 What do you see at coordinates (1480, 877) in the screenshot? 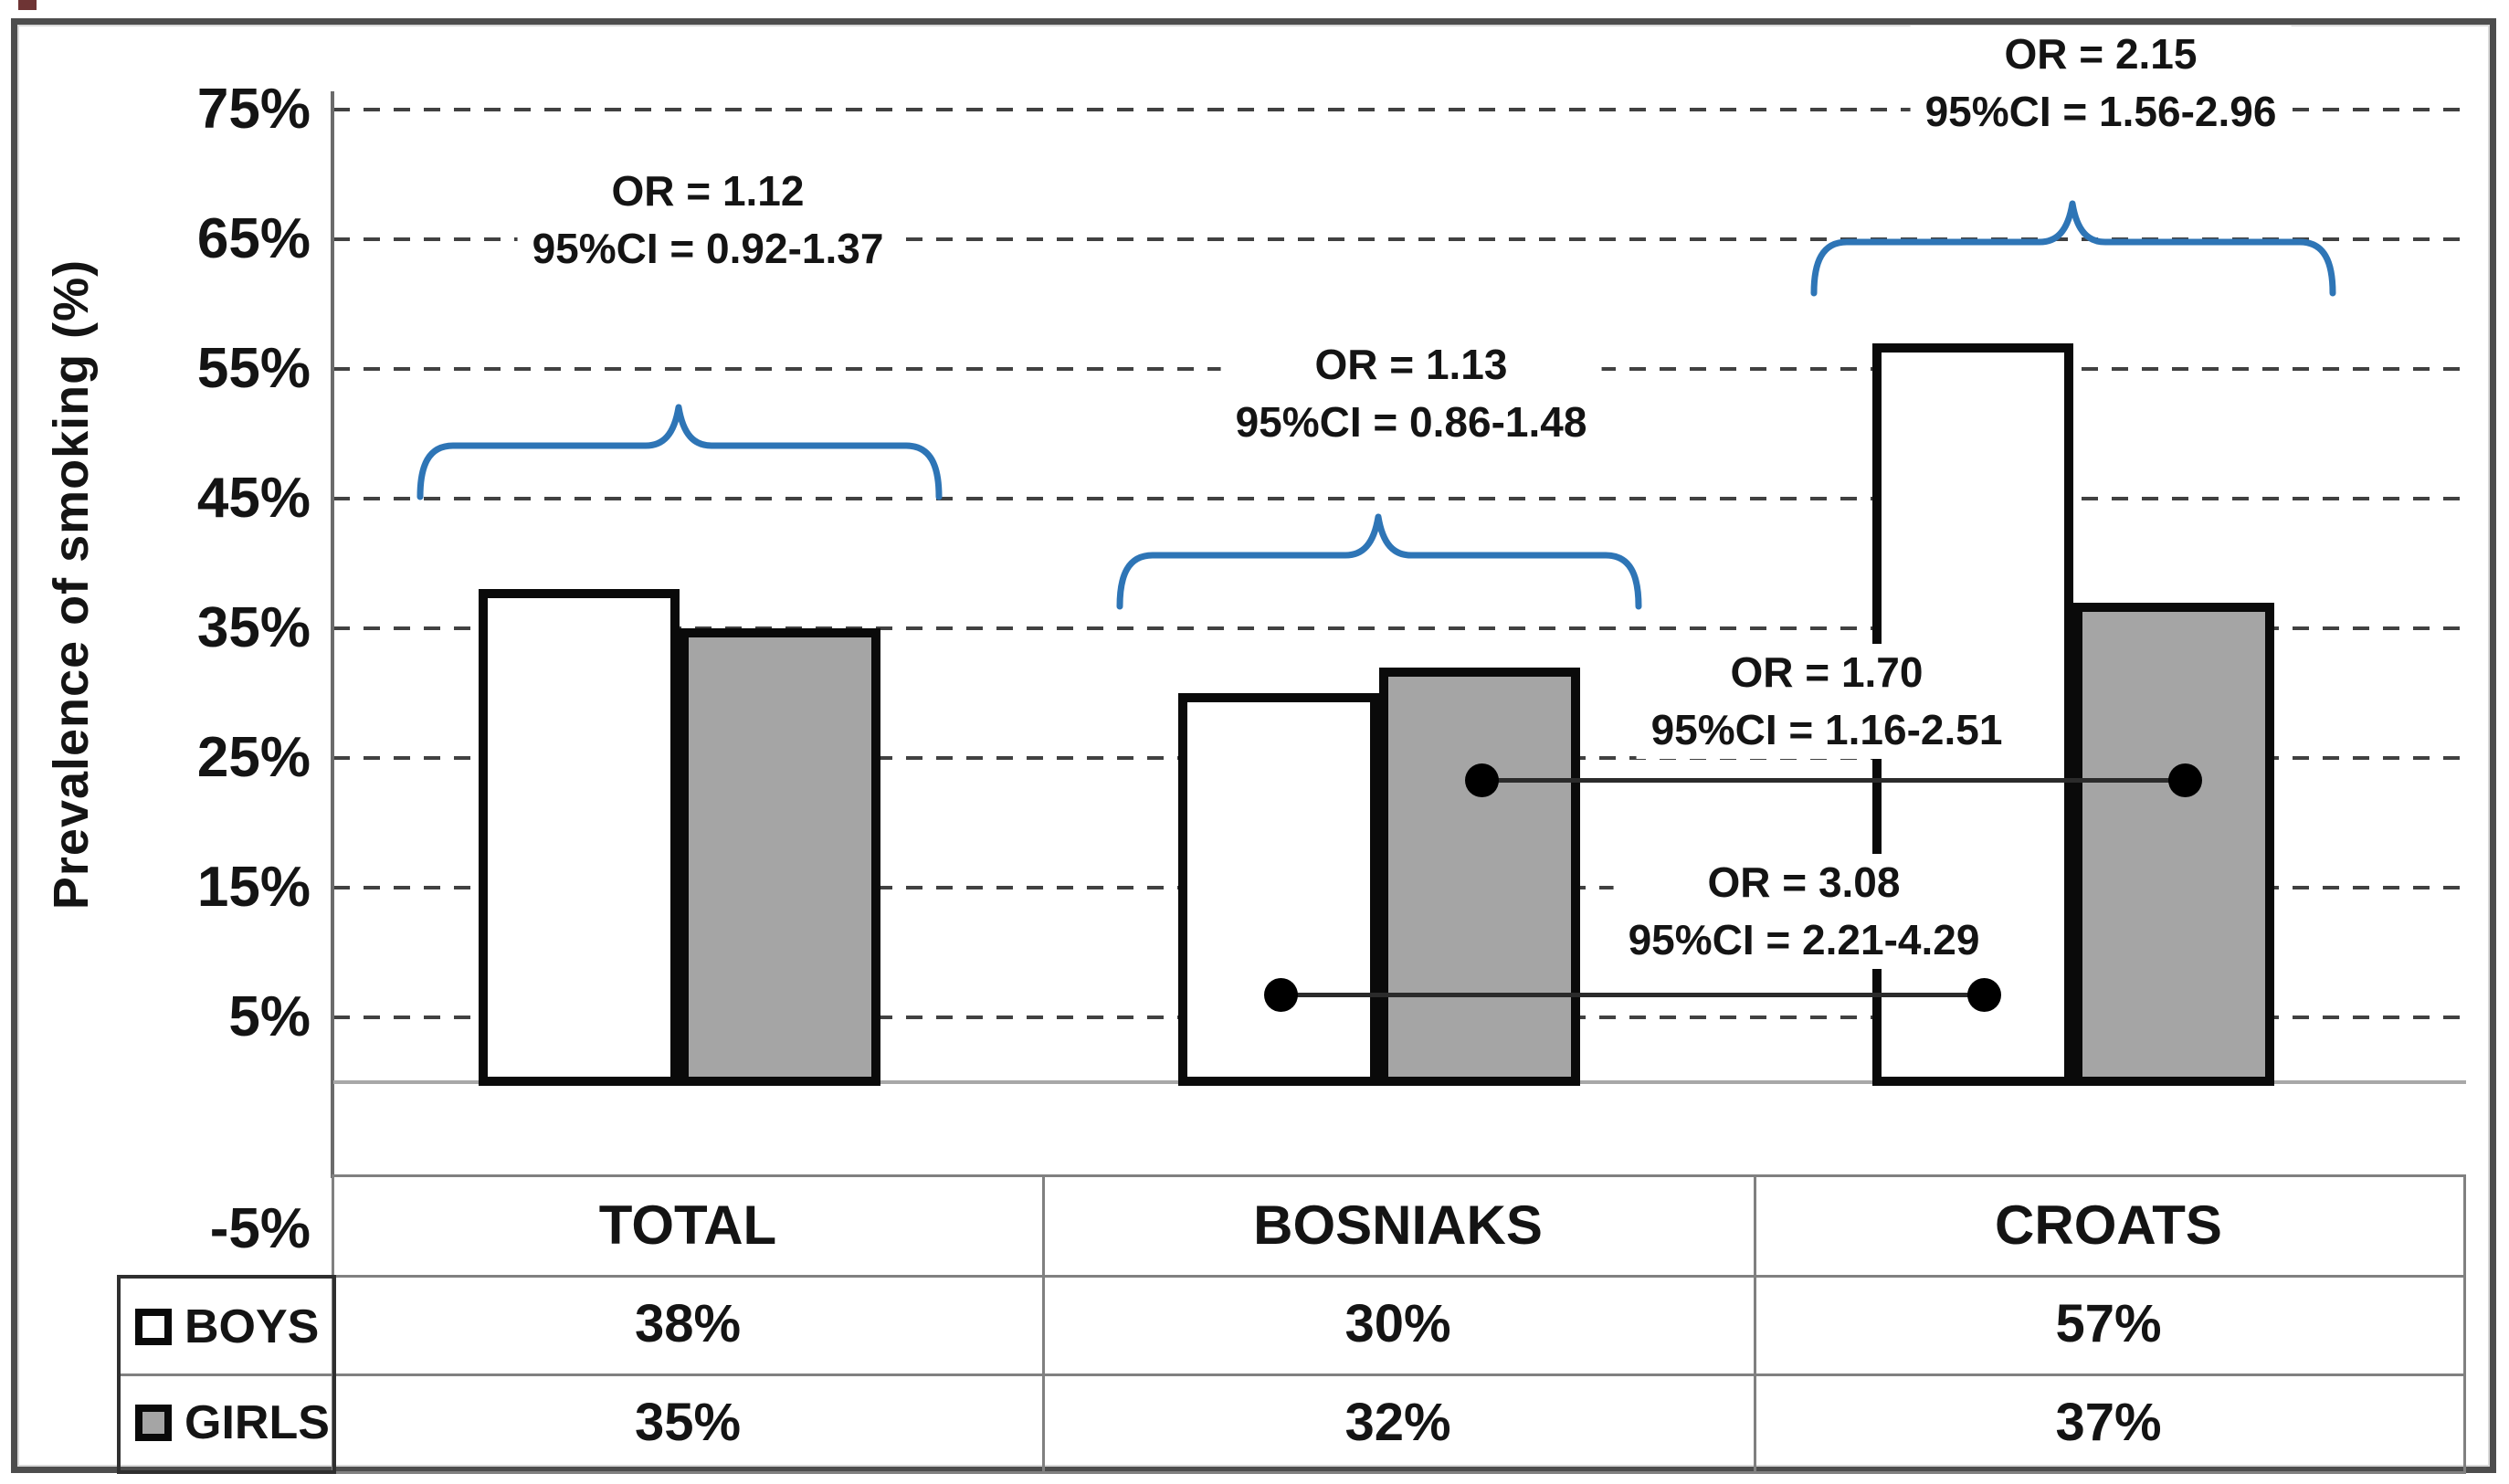
I see `bar-girls-bosniaks` at bounding box center [1480, 877].